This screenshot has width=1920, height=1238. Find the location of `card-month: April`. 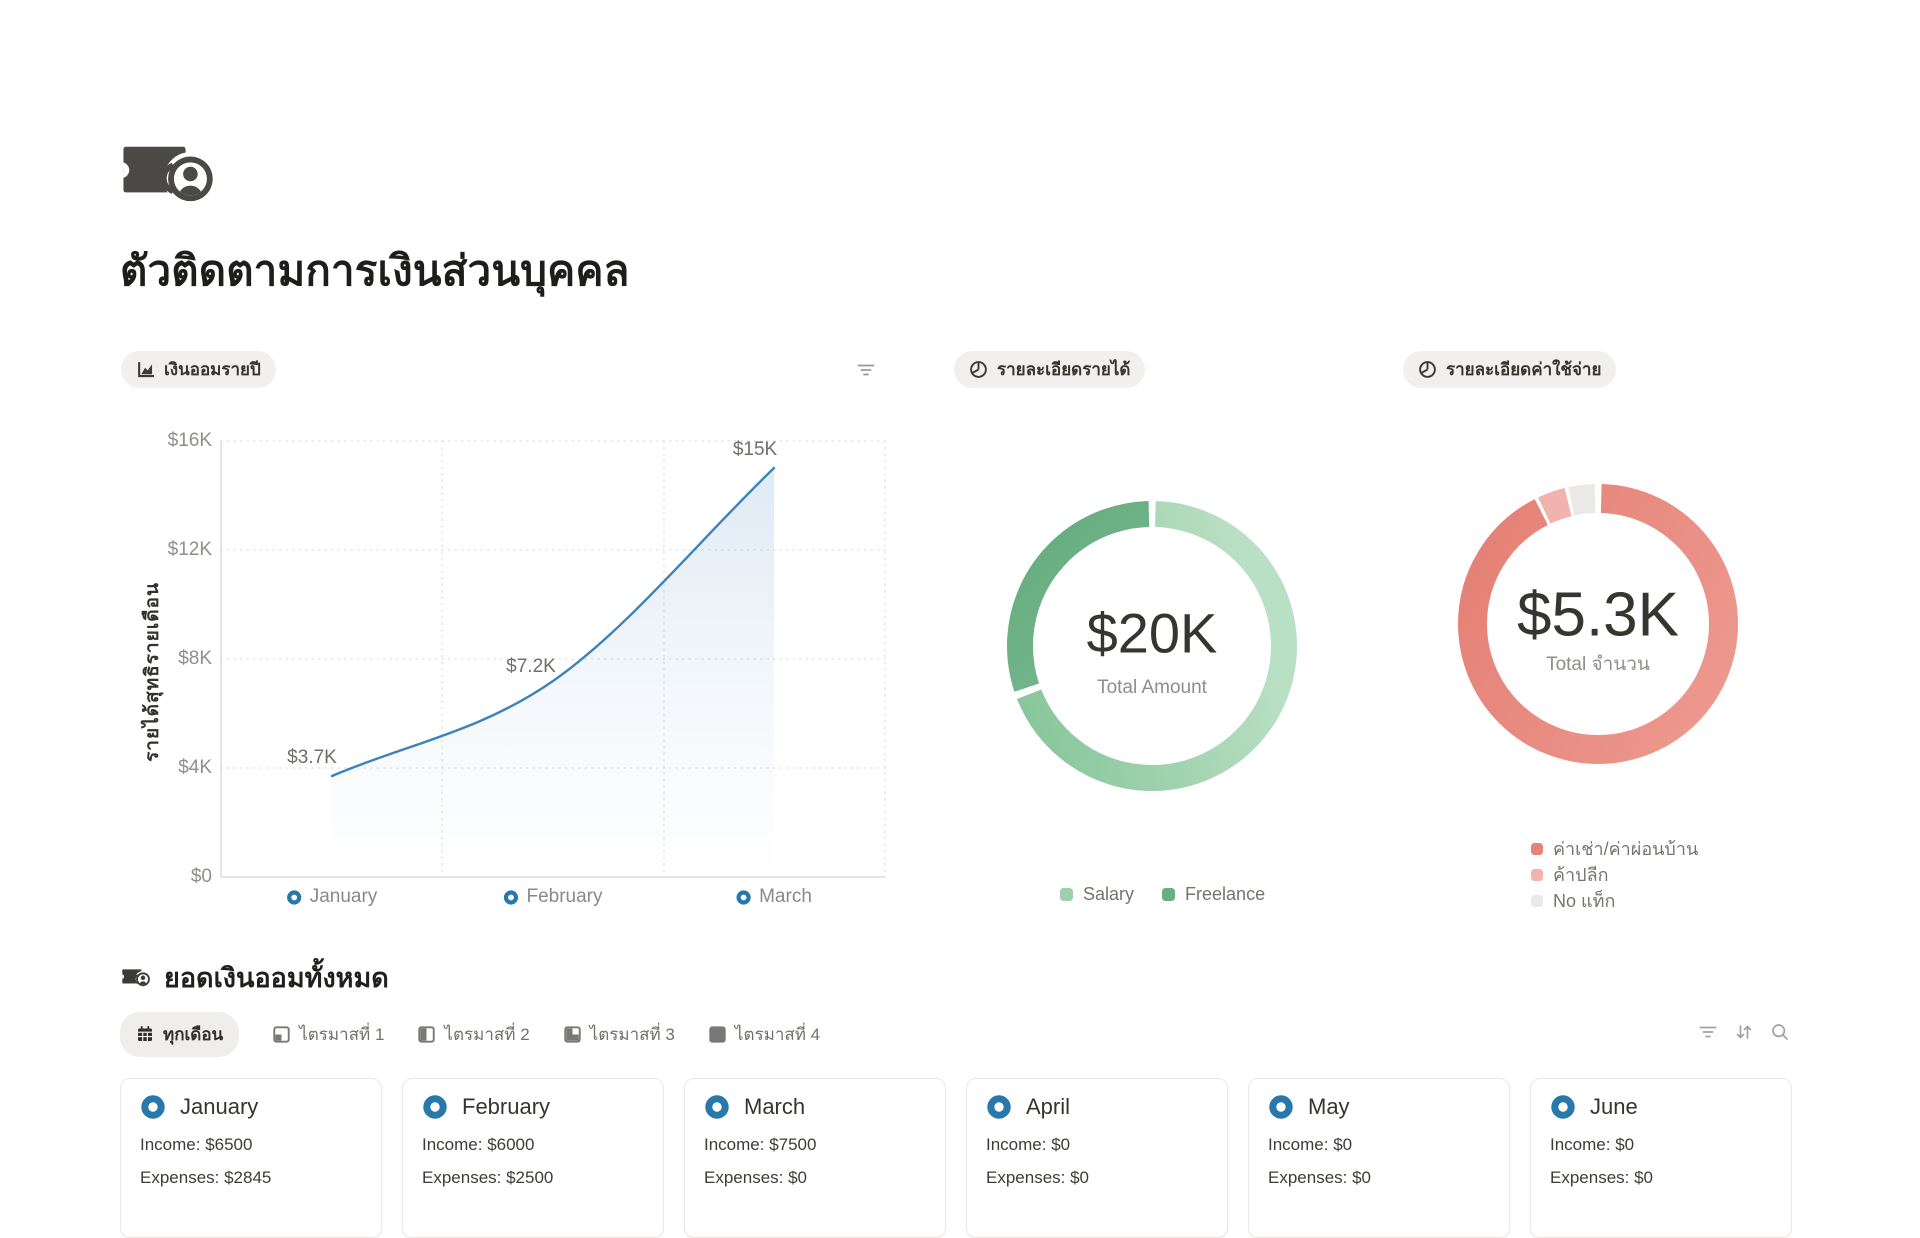

card-month: April is located at coordinates (1048, 1106).